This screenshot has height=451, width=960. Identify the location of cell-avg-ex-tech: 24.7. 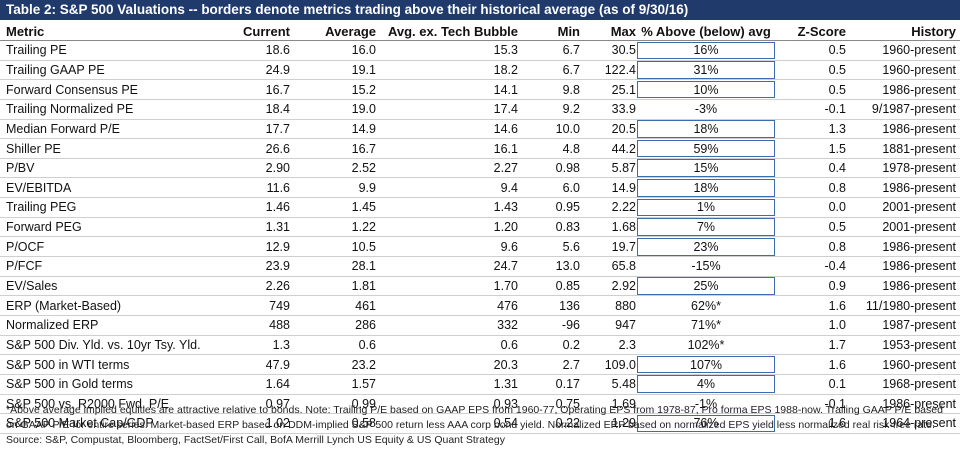
(447, 266).